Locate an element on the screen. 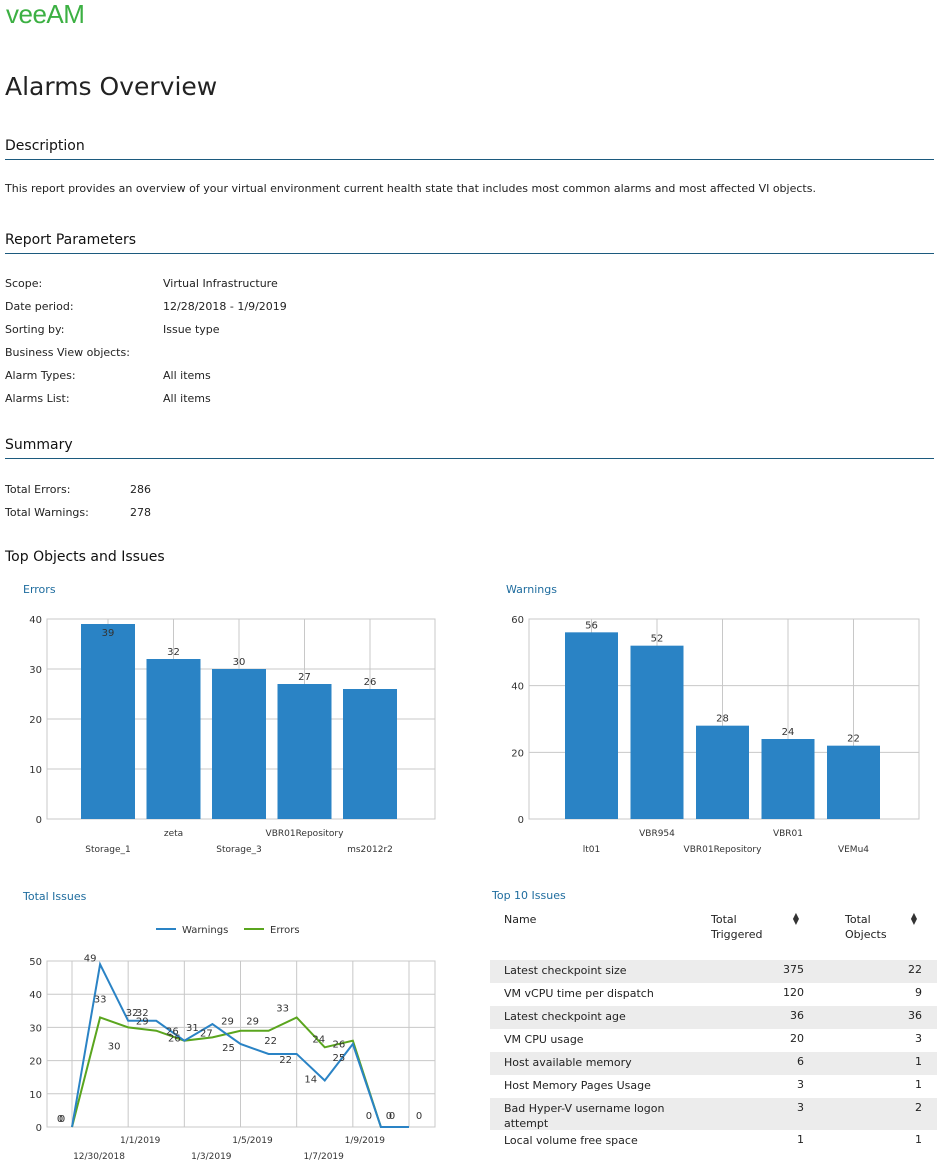 Image resolution: width=939 pixels, height=1175 pixels. table-row: Host available memory 6 1 is located at coordinates (713, 1063).